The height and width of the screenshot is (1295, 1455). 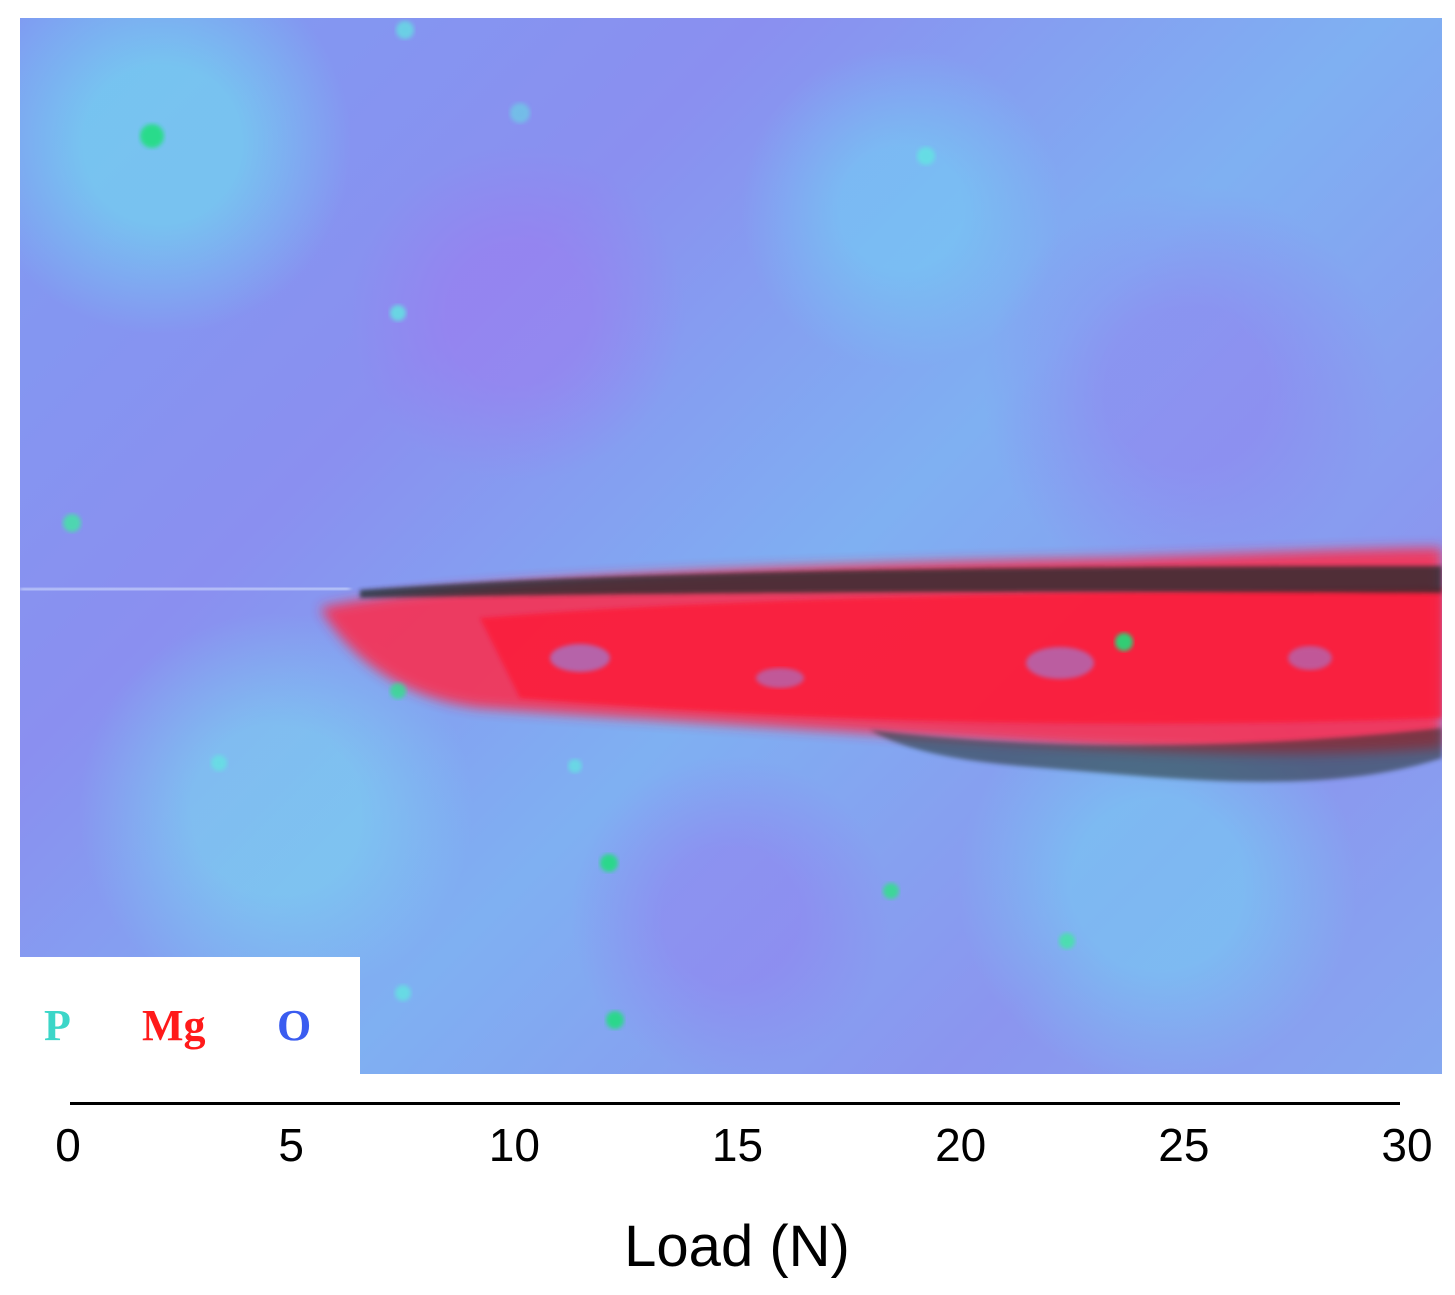 I want to click on legend-box, so click(x=190, y=1015).